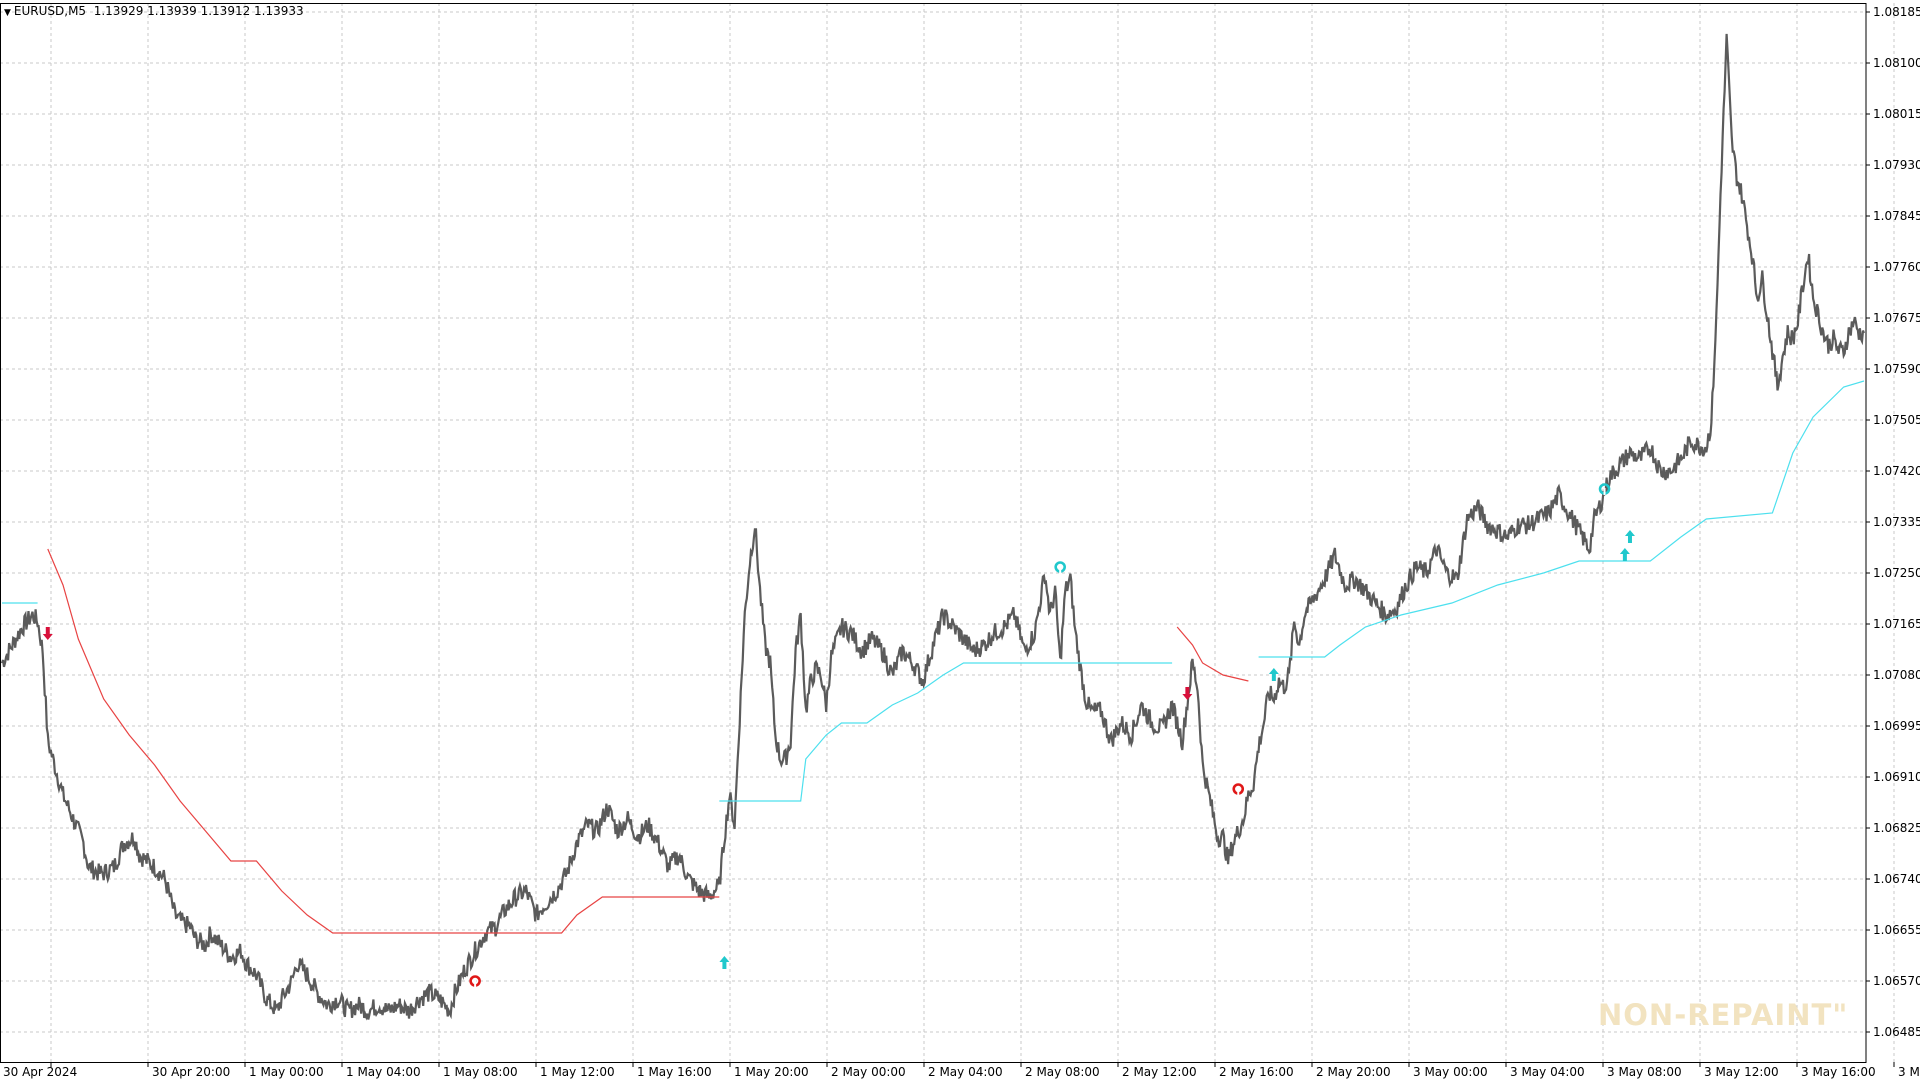 This screenshot has width=1920, height=1080. Describe the element at coordinates (1896, 777) in the screenshot. I see `y-tick-label: 1.06910` at that location.